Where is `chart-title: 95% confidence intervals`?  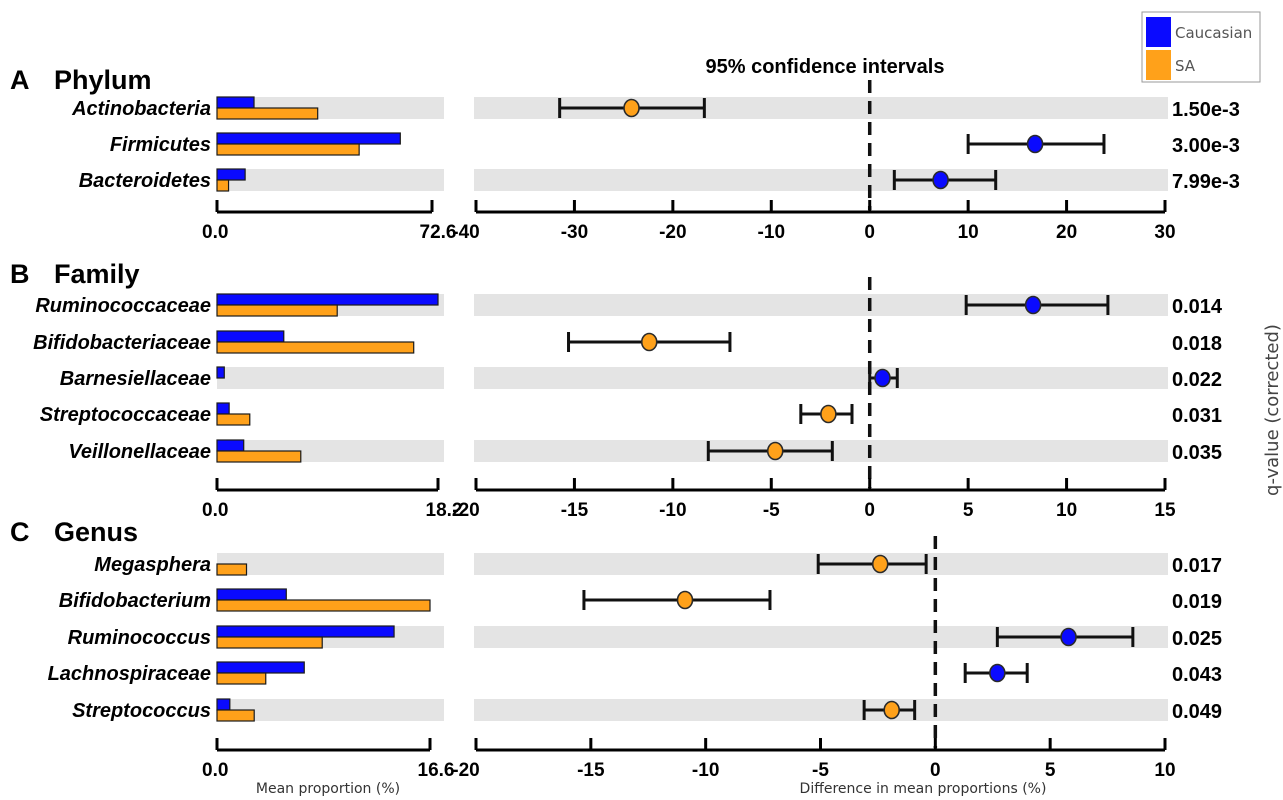 chart-title: 95% confidence intervals is located at coordinates (825, 67).